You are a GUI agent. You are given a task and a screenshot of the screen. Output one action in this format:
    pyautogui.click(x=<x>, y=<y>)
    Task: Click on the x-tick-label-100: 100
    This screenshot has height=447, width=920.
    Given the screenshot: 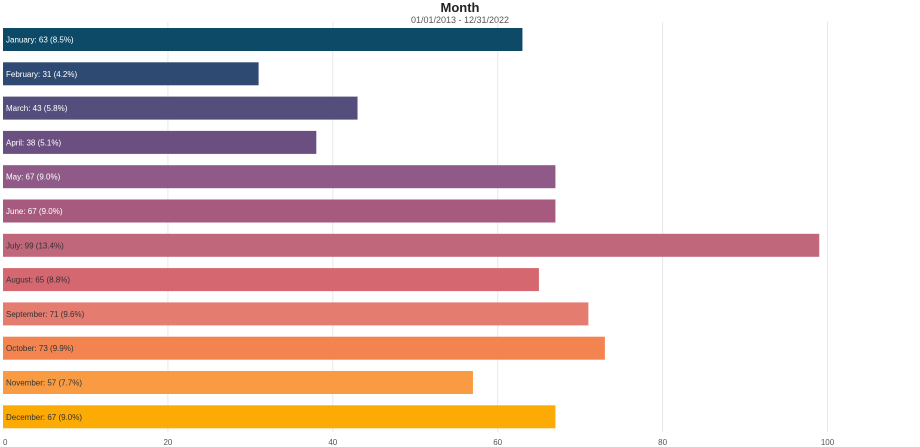 What is the action you would take?
    pyautogui.click(x=828, y=442)
    